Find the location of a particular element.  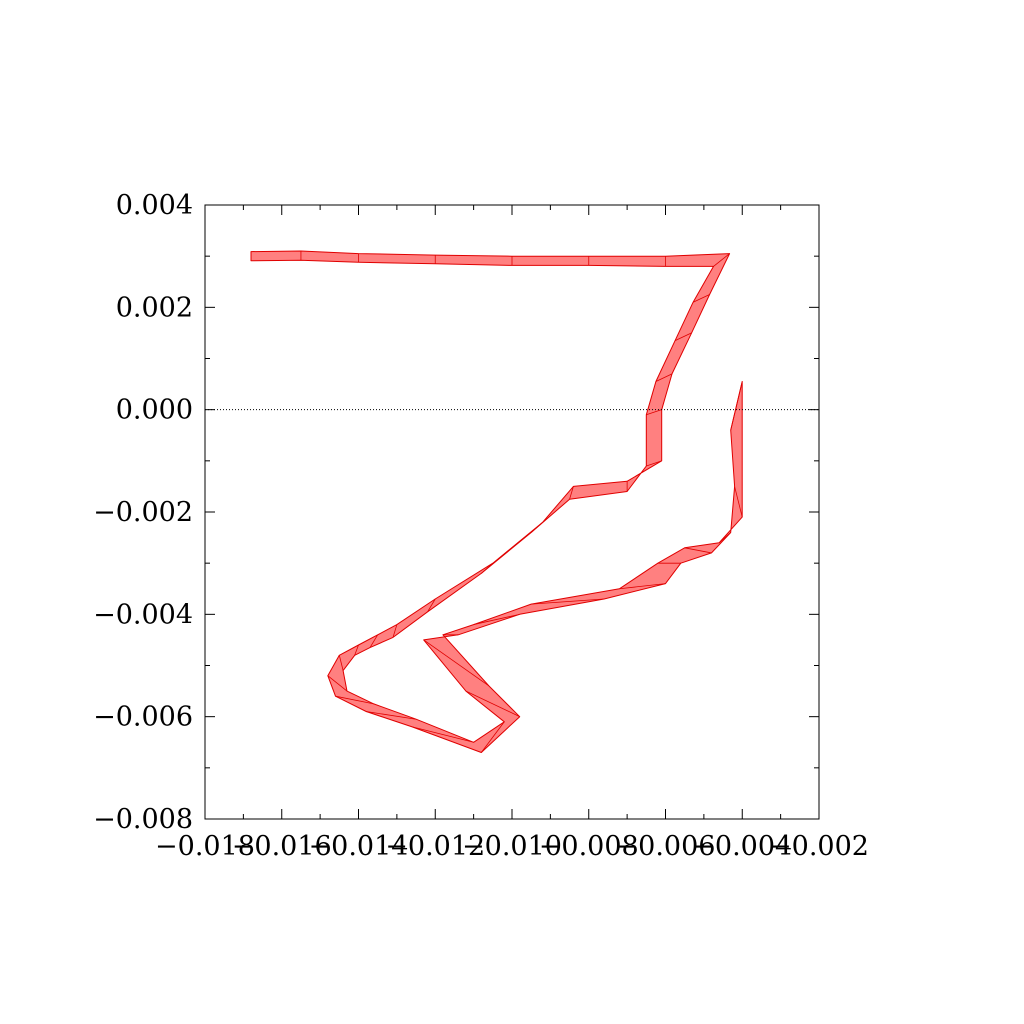

x-tick-label: −0.004 is located at coordinates (742, 846).